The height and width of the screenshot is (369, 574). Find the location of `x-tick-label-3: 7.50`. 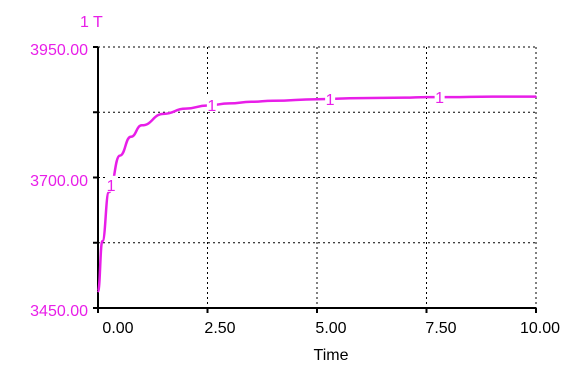

x-tick-label-3: 7.50 is located at coordinates (440, 328).